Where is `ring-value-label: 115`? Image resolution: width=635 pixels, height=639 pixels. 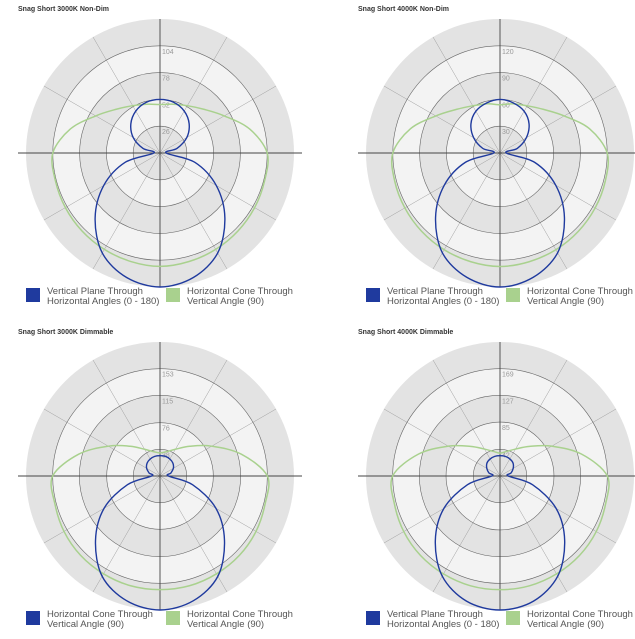
ring-value-label: 115 is located at coordinates (167, 401).